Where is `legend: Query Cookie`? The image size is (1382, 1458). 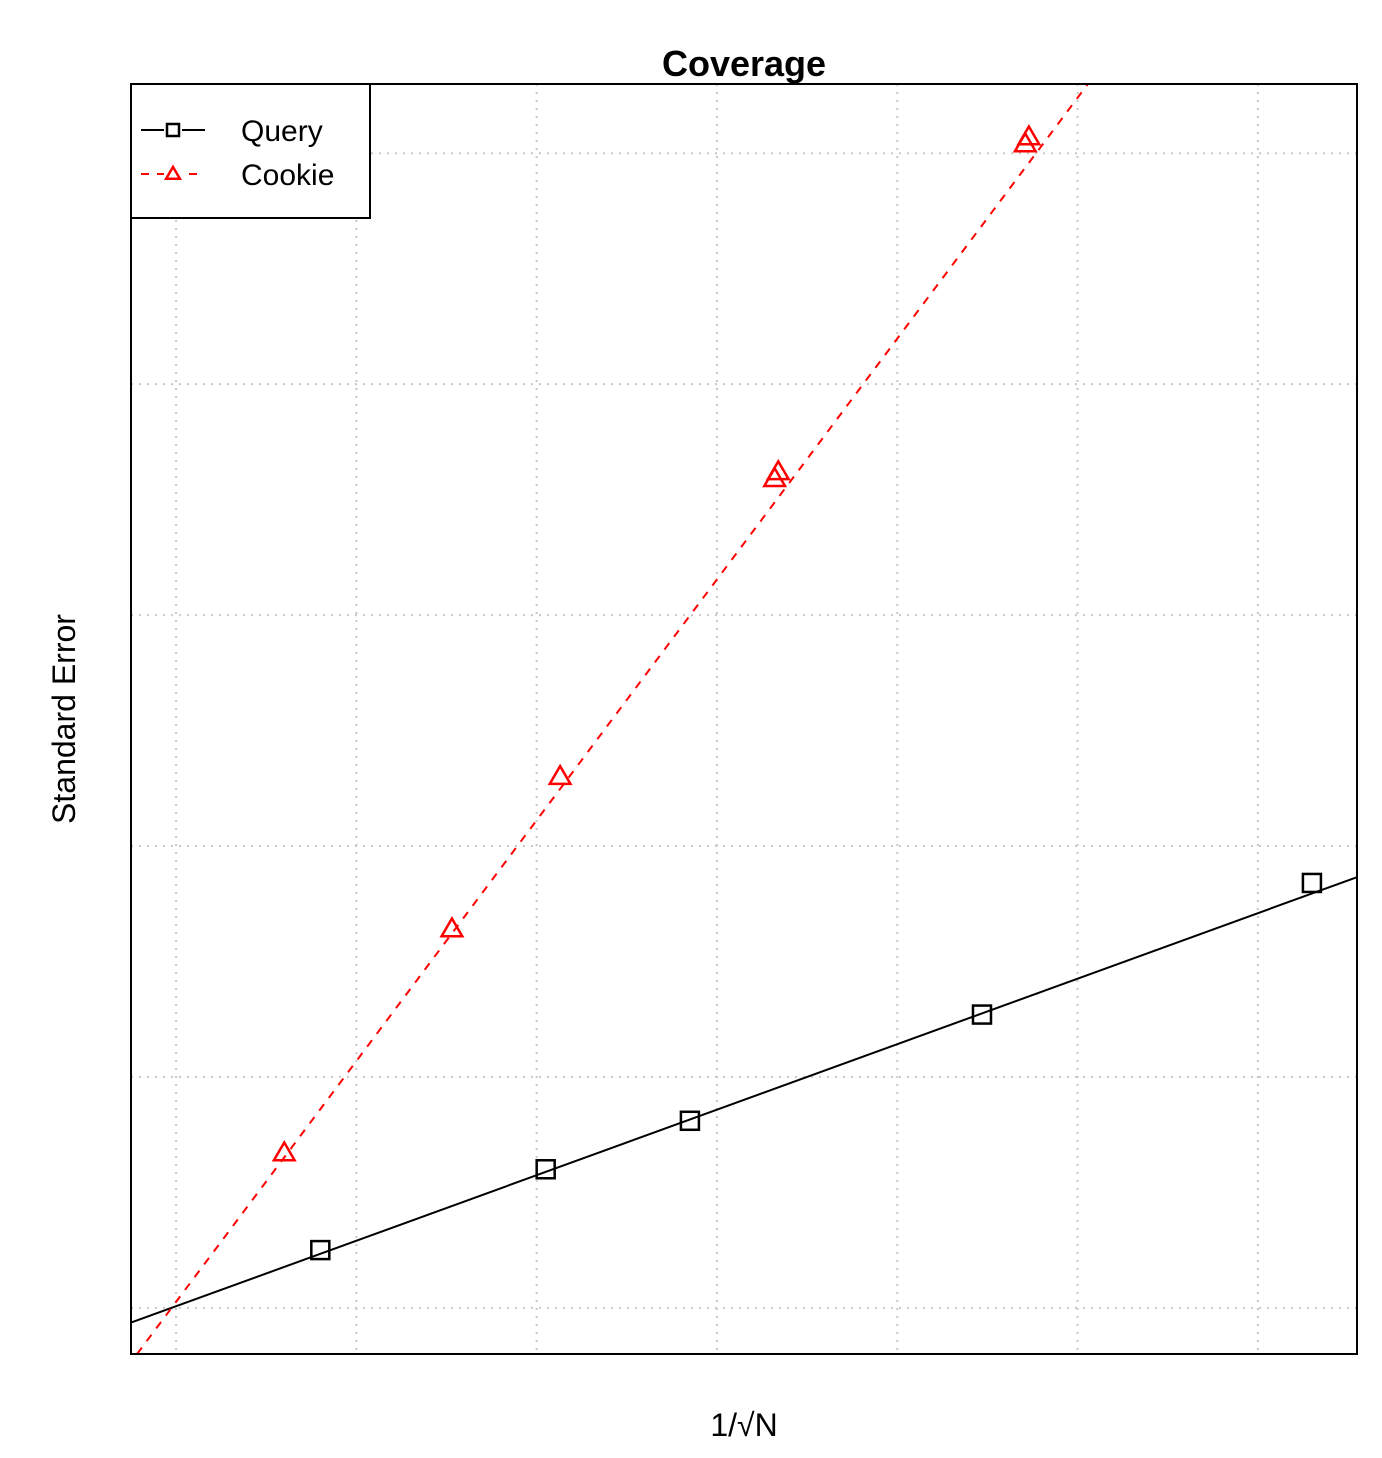 legend: Query Cookie is located at coordinates (250, 151).